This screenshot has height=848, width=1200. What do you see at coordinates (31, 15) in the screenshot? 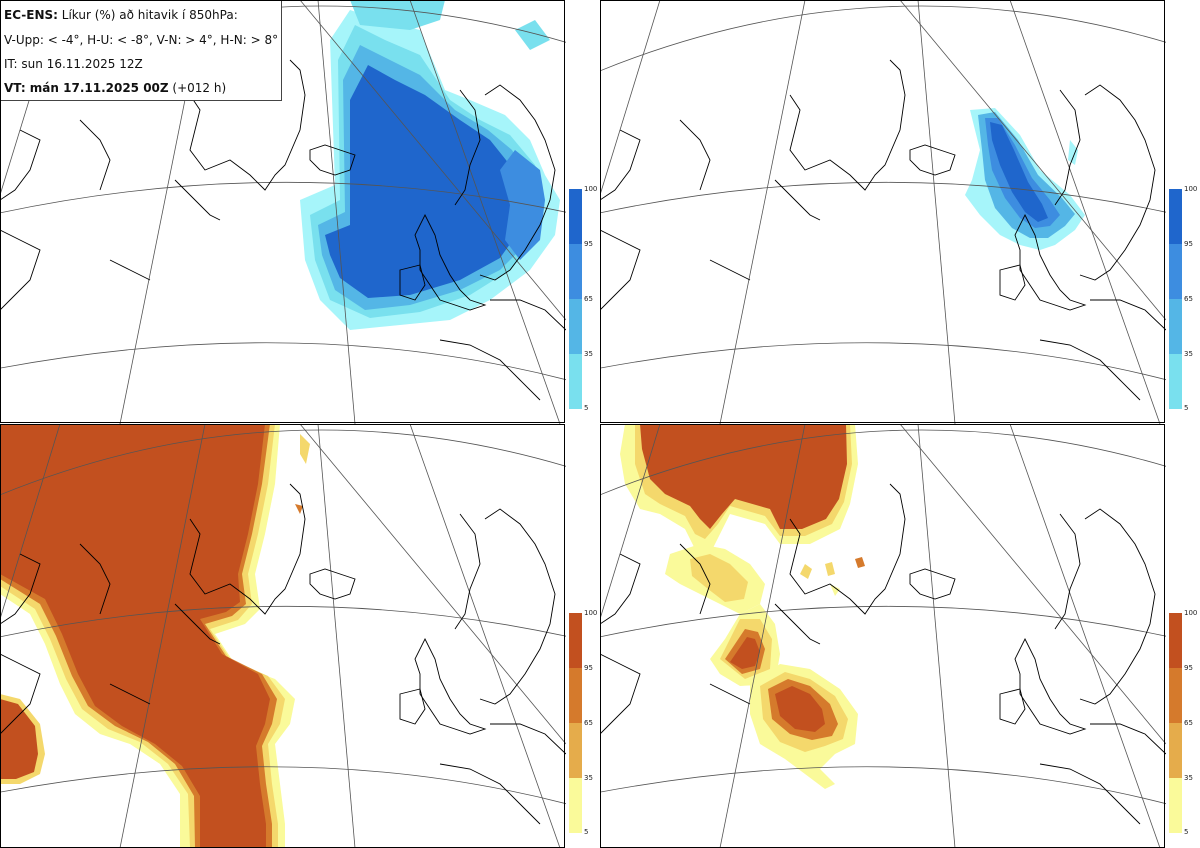
I see `model-label: EC-ENS:` at bounding box center [31, 15].